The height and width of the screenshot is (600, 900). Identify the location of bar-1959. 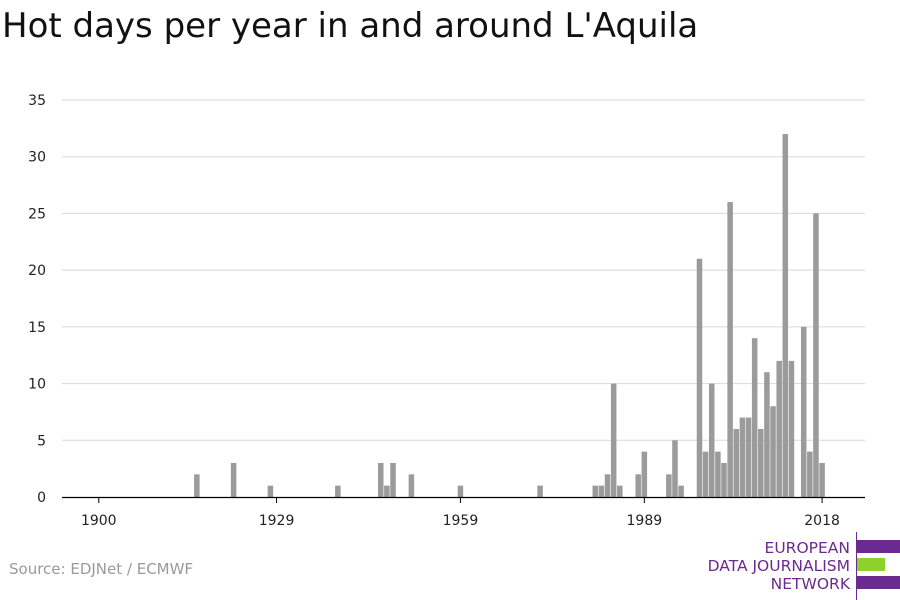
(460, 491).